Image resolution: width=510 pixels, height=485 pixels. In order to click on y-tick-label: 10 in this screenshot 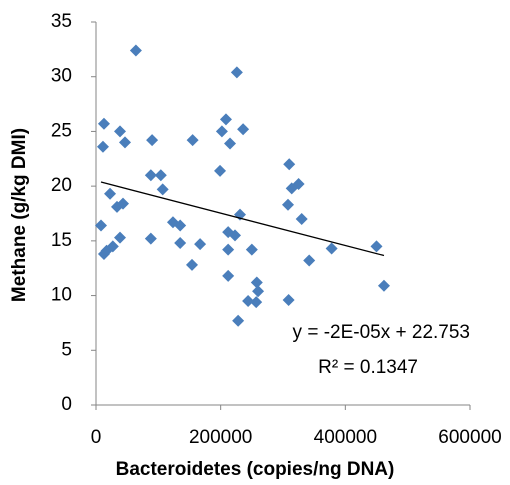, I will do `click(61, 295)`.